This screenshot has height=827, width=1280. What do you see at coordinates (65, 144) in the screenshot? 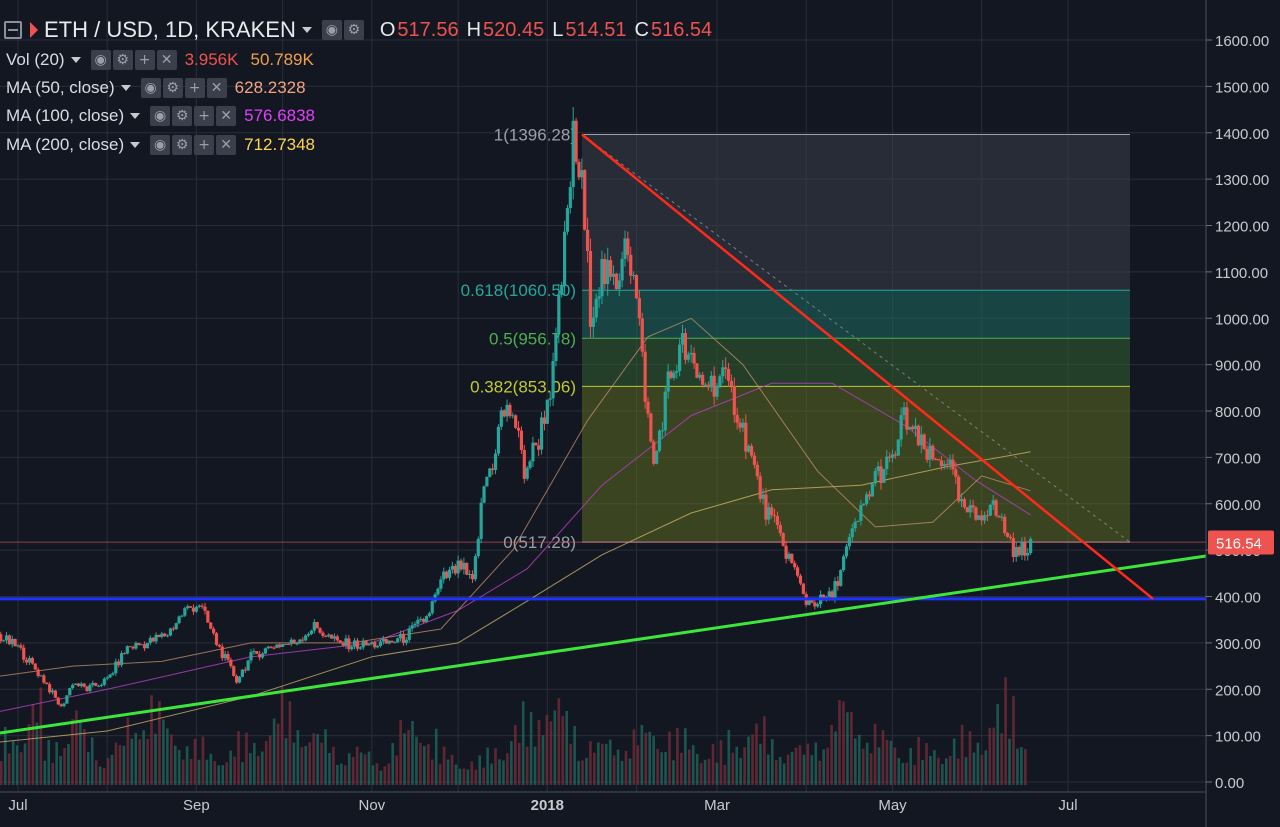
I see `indicator-label: MA (200, close)` at bounding box center [65, 144].